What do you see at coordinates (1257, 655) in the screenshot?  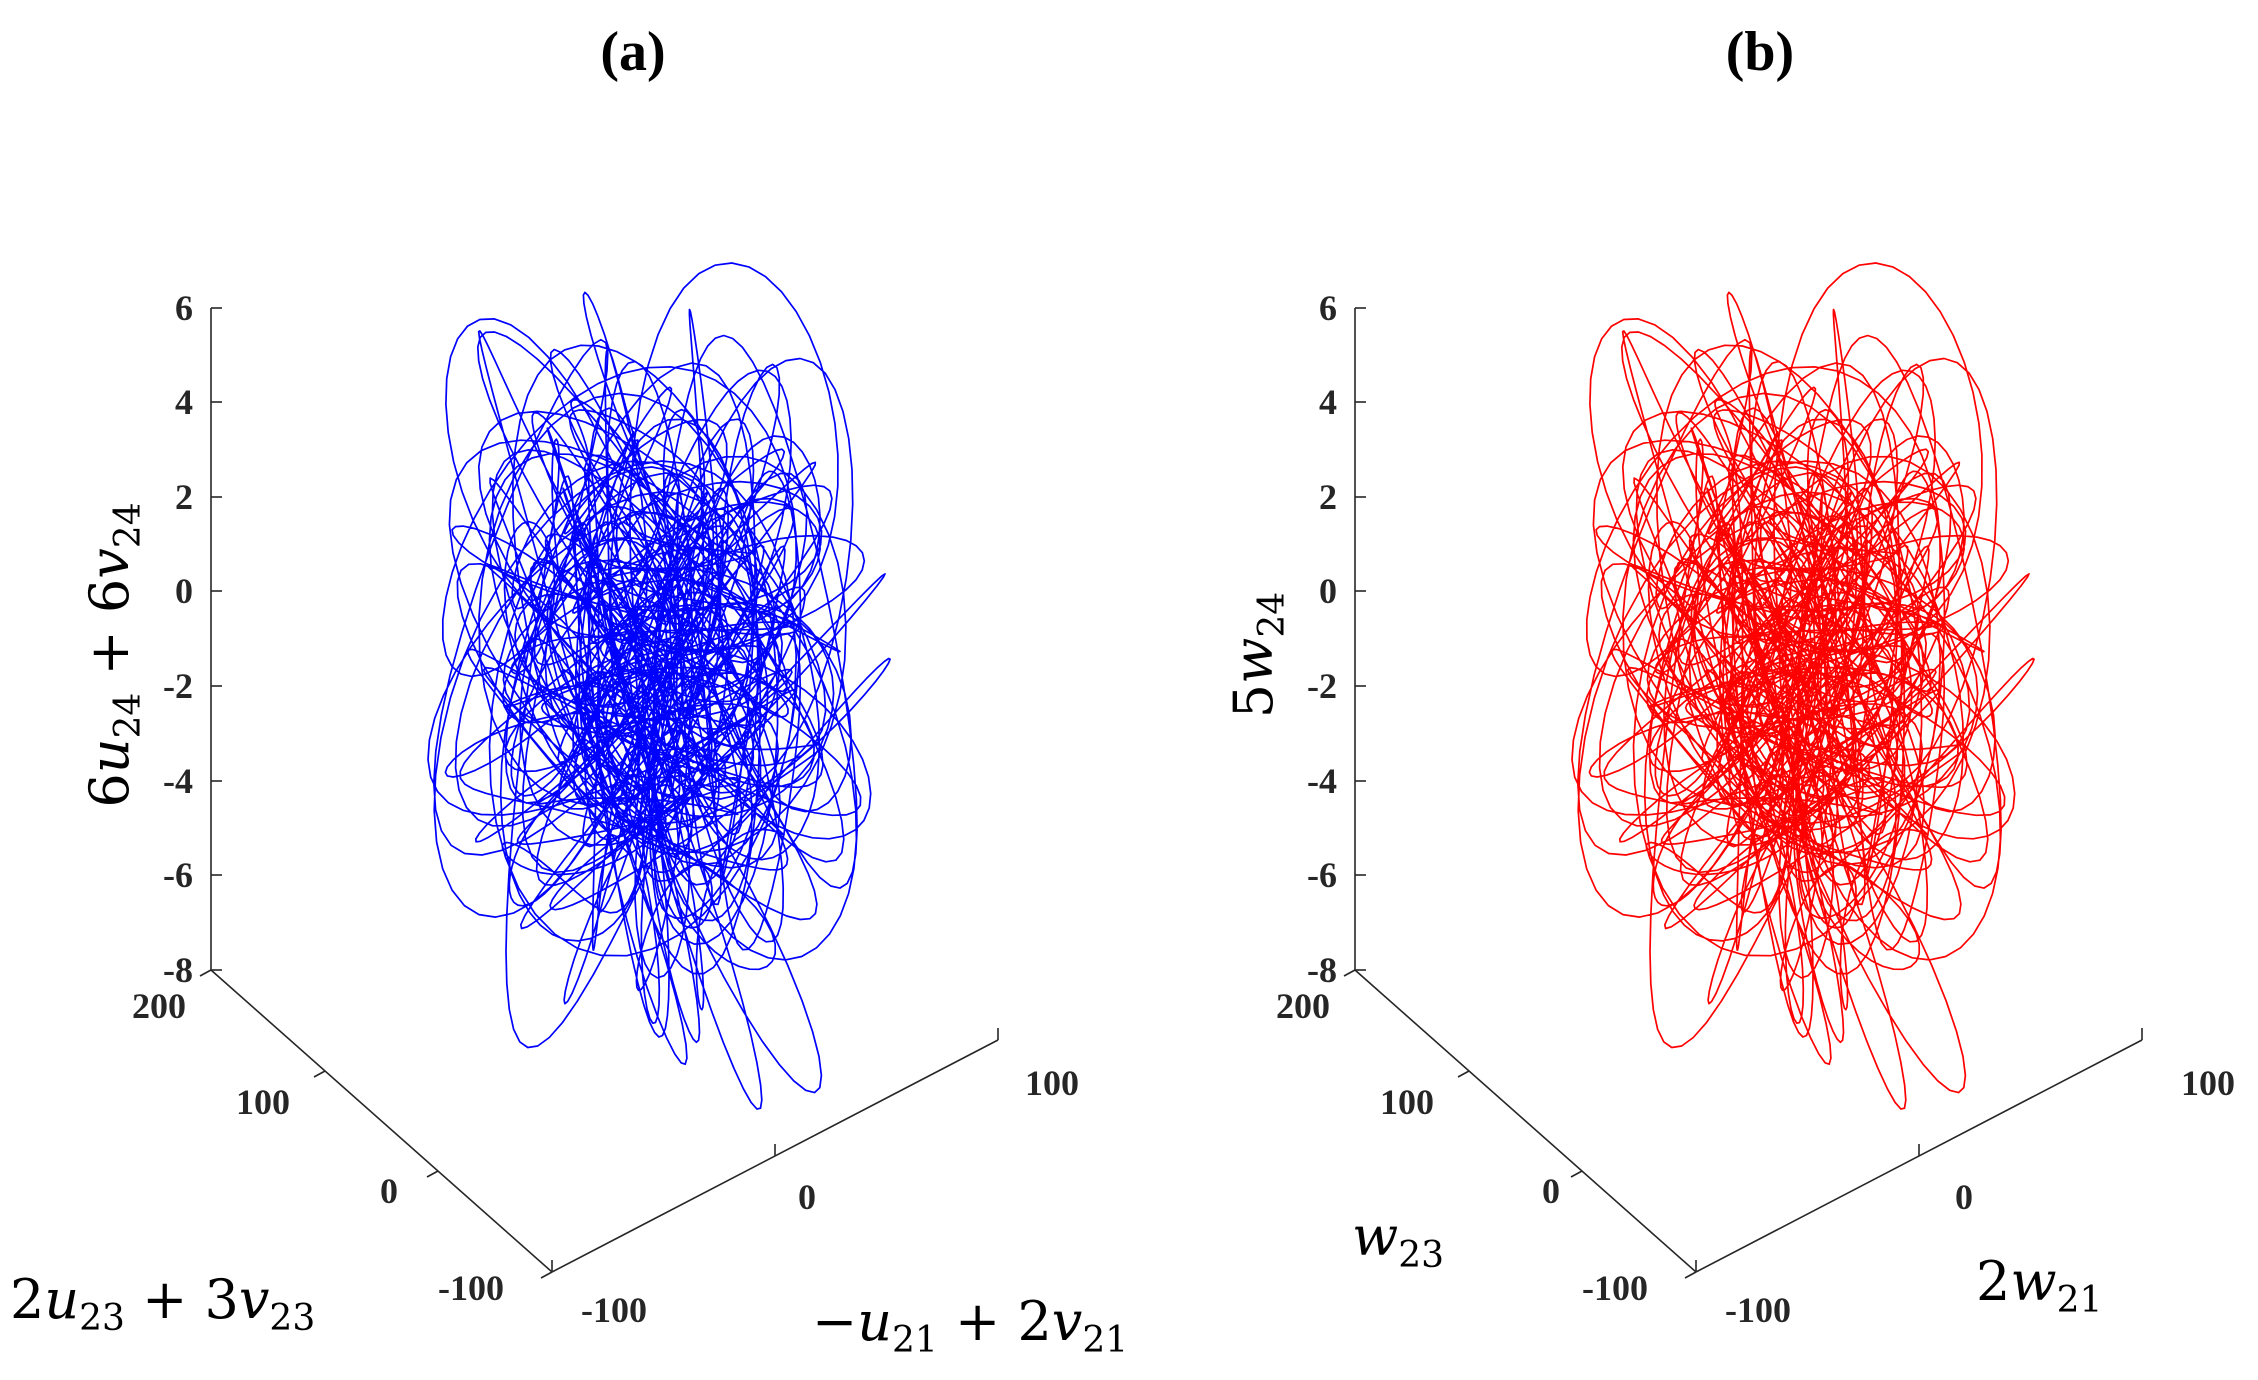 I see `z-axis-label-b: 5w24` at bounding box center [1257, 655].